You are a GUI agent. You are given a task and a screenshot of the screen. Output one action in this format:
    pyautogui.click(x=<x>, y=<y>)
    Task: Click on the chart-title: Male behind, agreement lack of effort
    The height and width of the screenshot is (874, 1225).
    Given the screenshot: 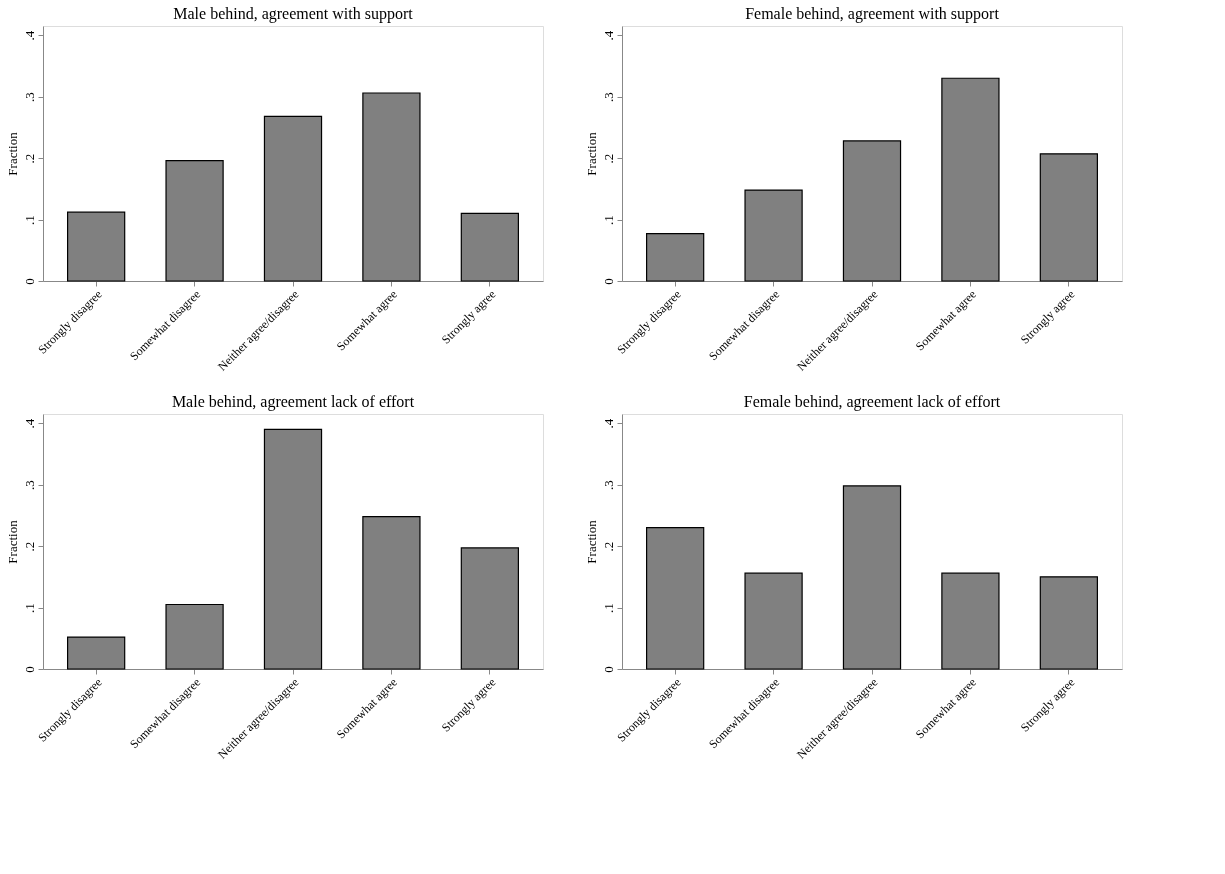 What is the action you would take?
    pyautogui.click(x=293, y=402)
    